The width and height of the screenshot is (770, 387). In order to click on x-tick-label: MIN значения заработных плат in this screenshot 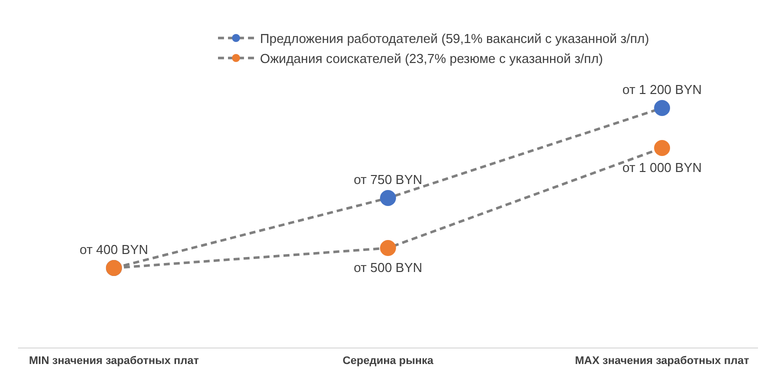, I will do `click(114, 360)`.